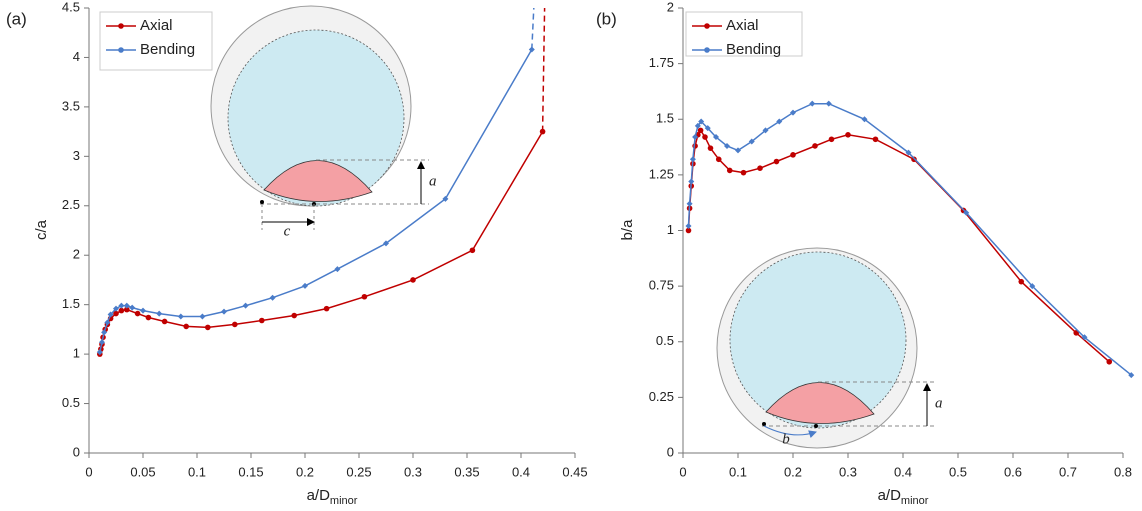 This screenshot has width=1142, height=511. I want to click on y-tick-label: 2.5, so click(71, 204).